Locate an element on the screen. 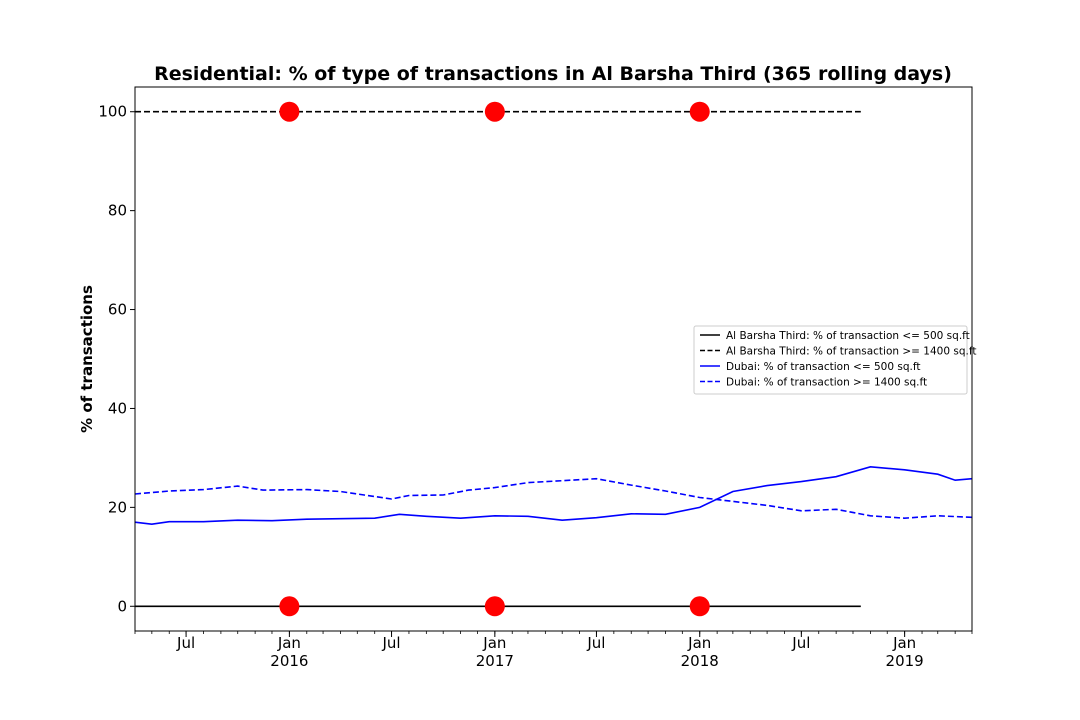  x-tick-label-7: Jan is located at coordinates (904, 643).